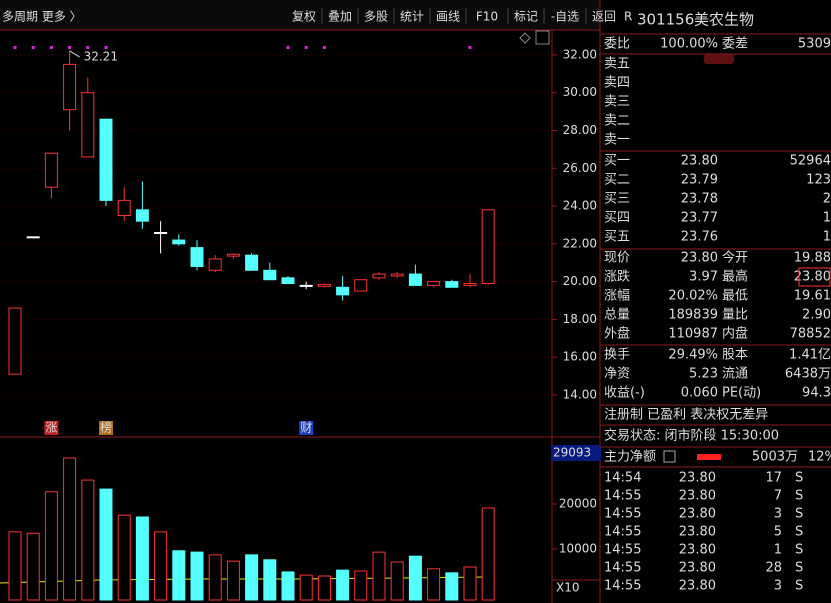 The image size is (831, 603). I want to click on label: 涨跌, so click(617, 277).